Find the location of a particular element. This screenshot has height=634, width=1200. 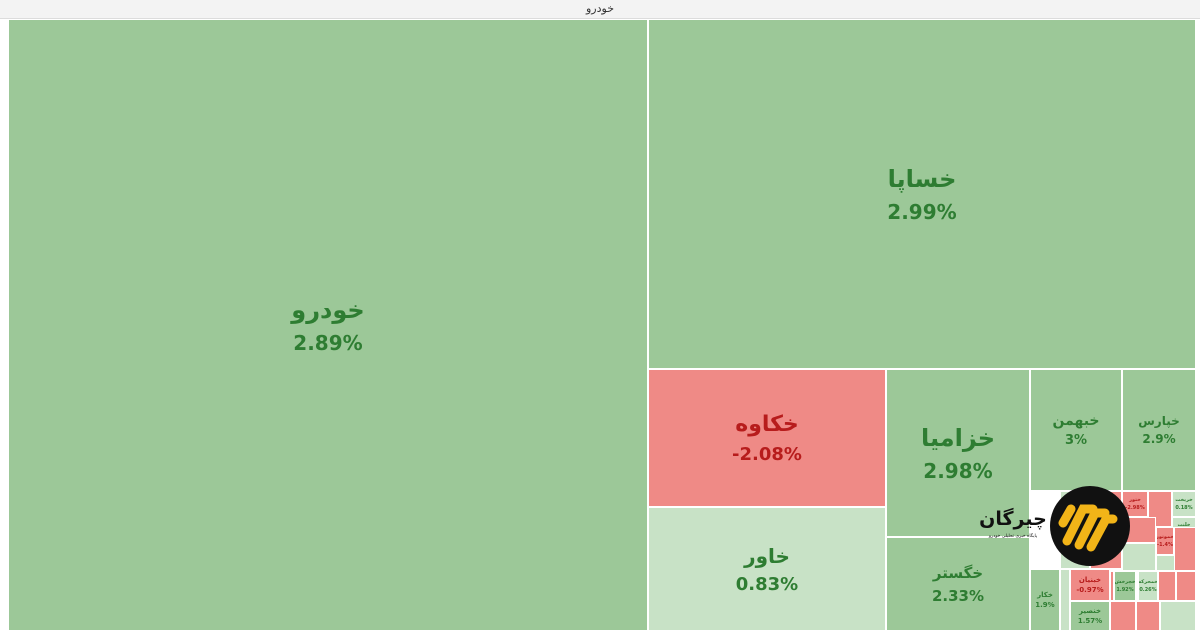

cell-change: 2.33% is located at coordinates (958, 595).